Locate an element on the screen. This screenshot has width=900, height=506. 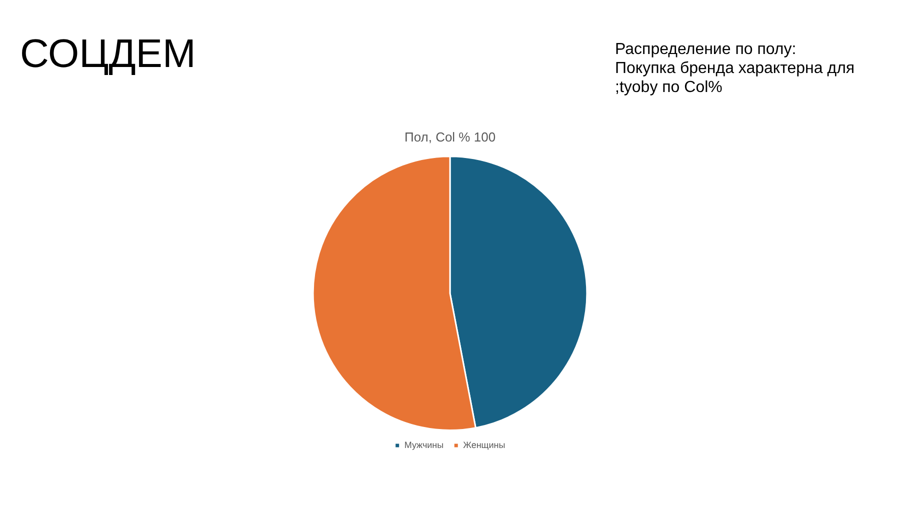
text: СОЦДЕМ is located at coordinates (108, 54).